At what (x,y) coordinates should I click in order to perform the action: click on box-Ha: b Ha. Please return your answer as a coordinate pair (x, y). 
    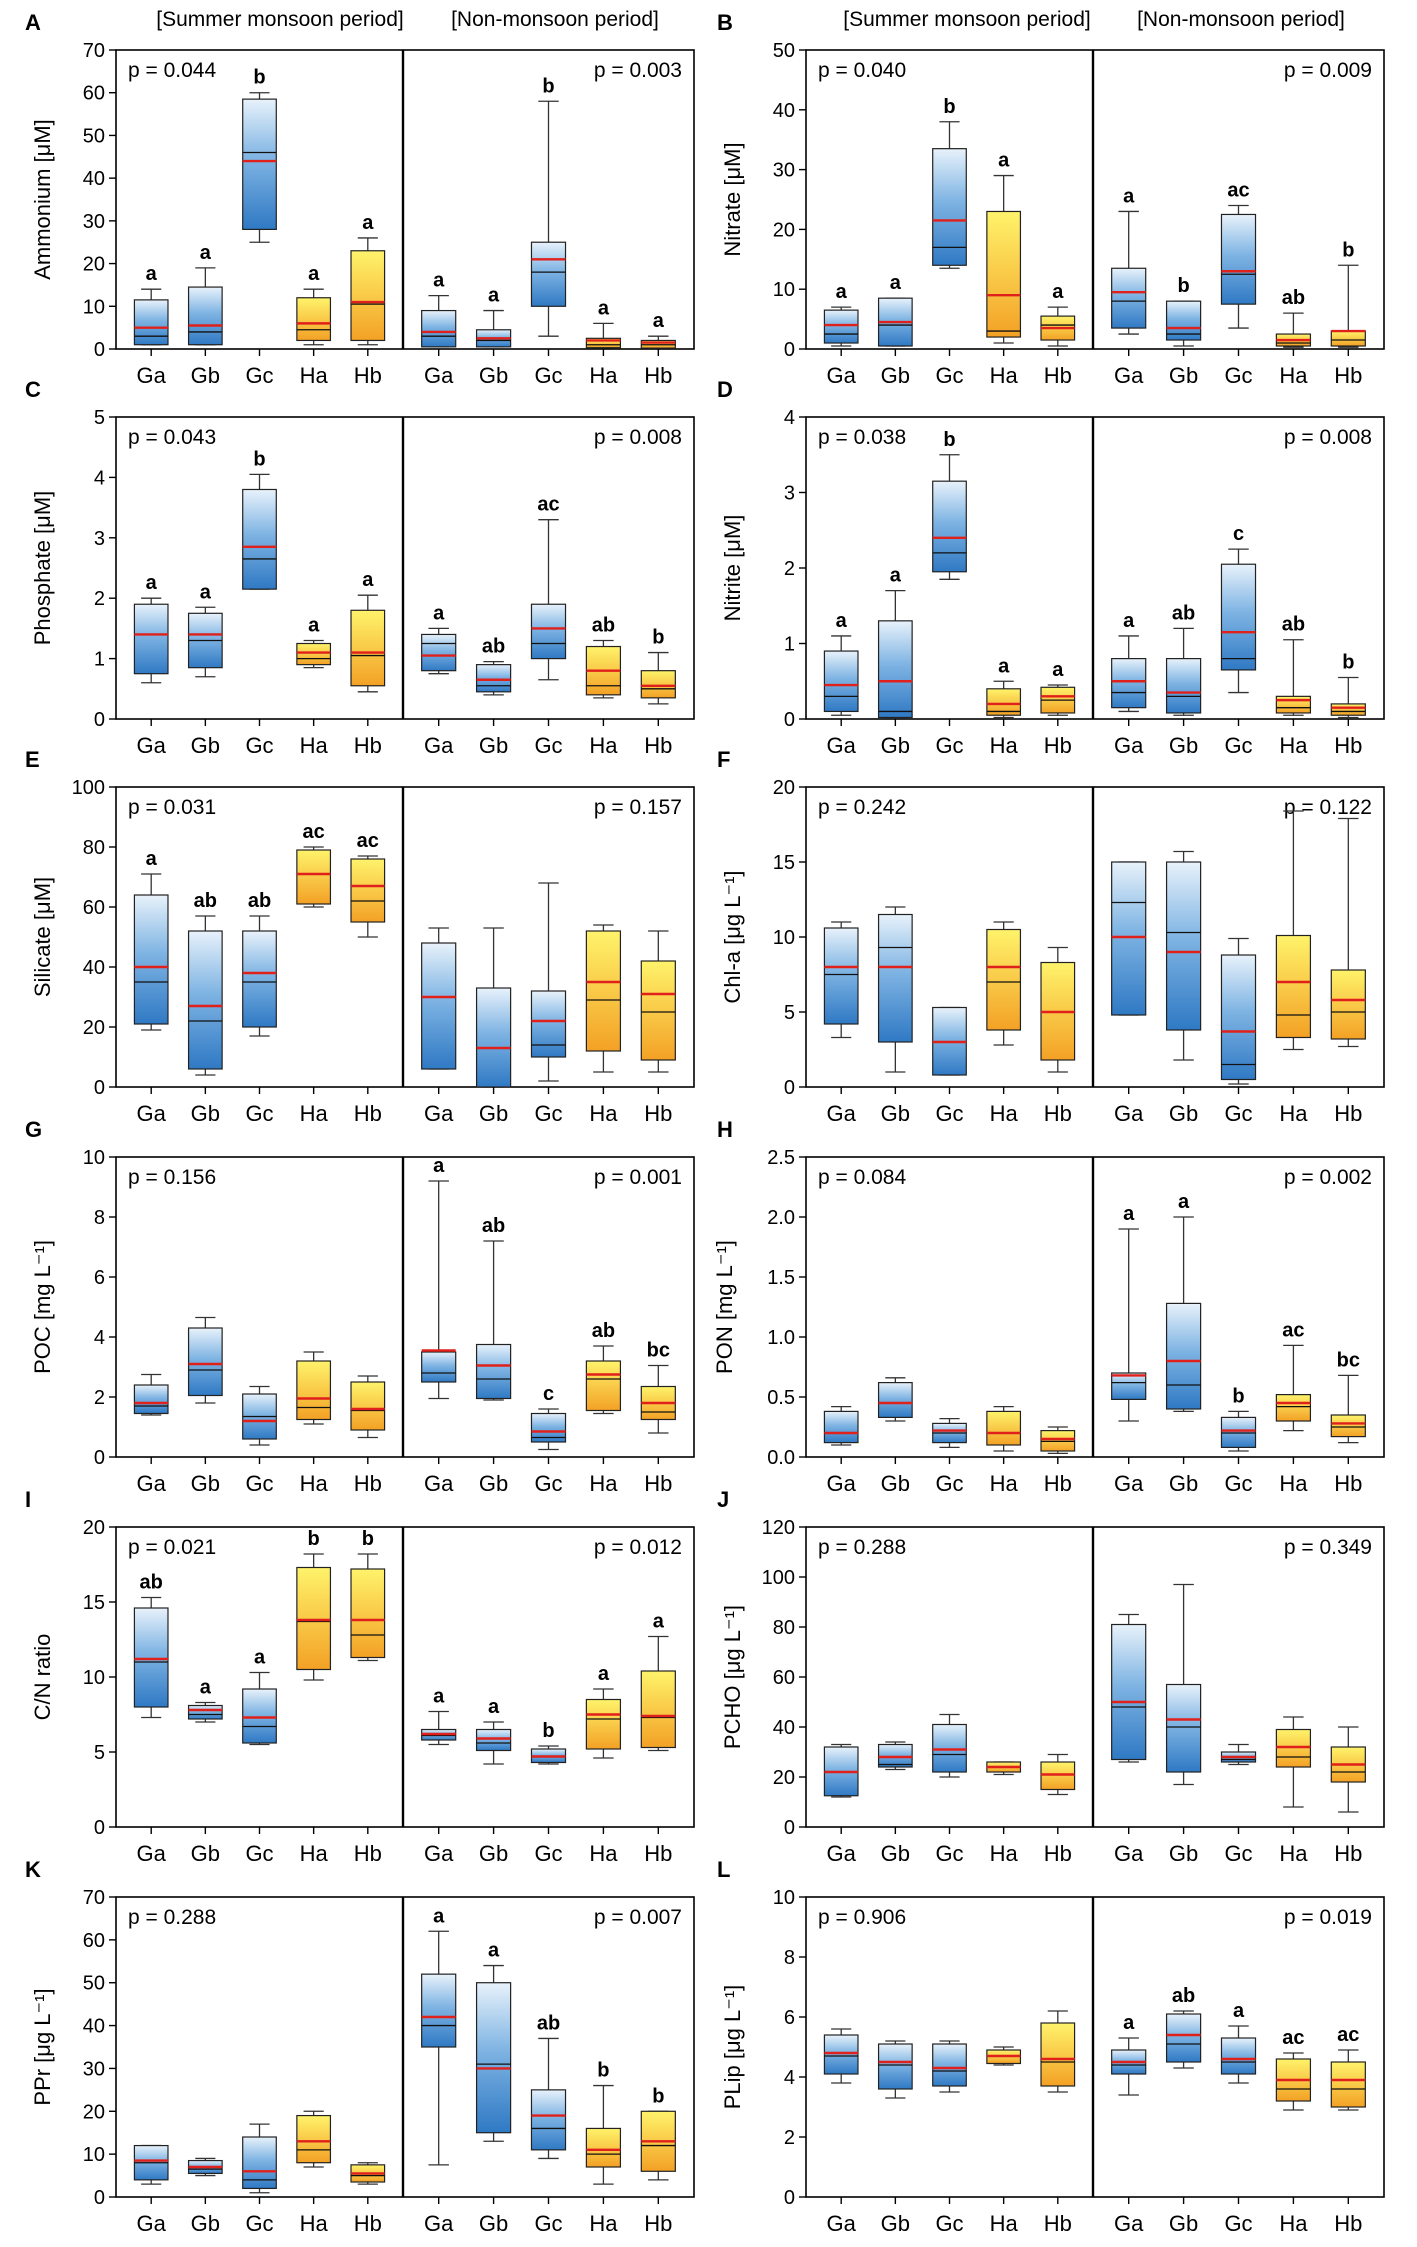
    Looking at the image, I should click on (314, 1697).